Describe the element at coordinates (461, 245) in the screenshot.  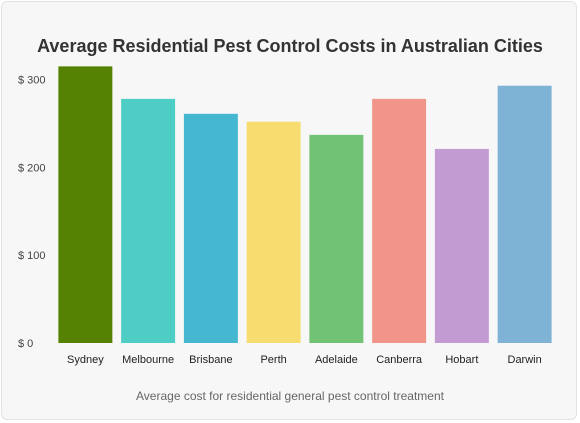
I see `bar-hobart` at that location.